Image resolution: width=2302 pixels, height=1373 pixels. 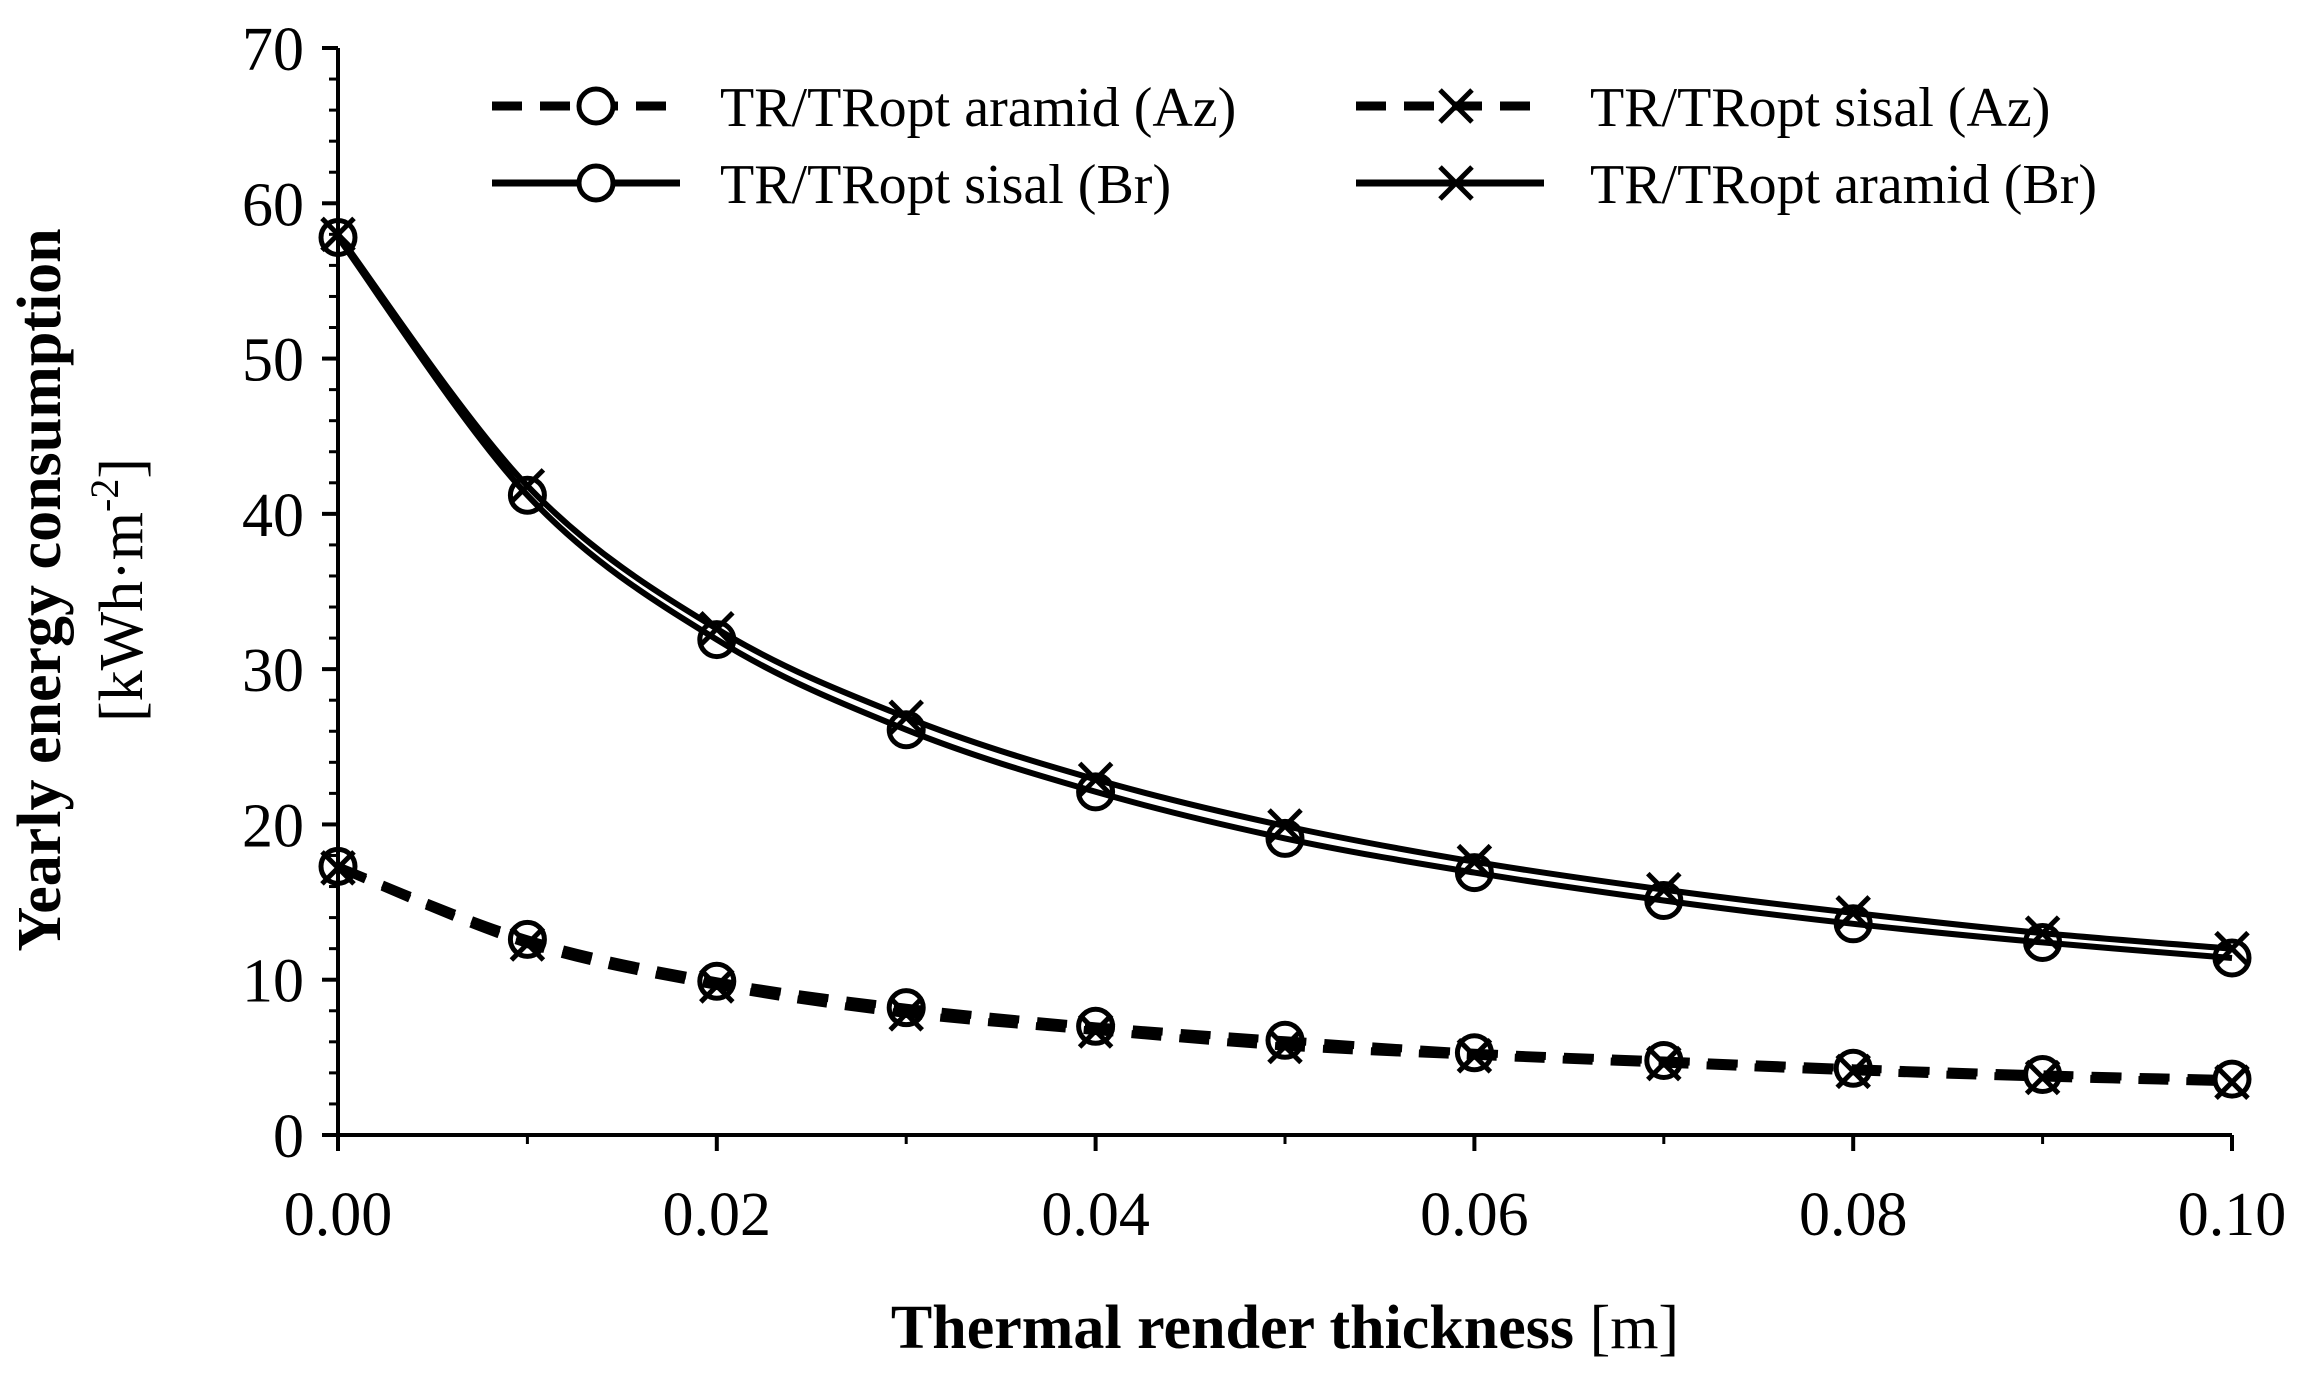 What do you see at coordinates (288, 1137) in the screenshot?
I see `y-tick-label: 0` at bounding box center [288, 1137].